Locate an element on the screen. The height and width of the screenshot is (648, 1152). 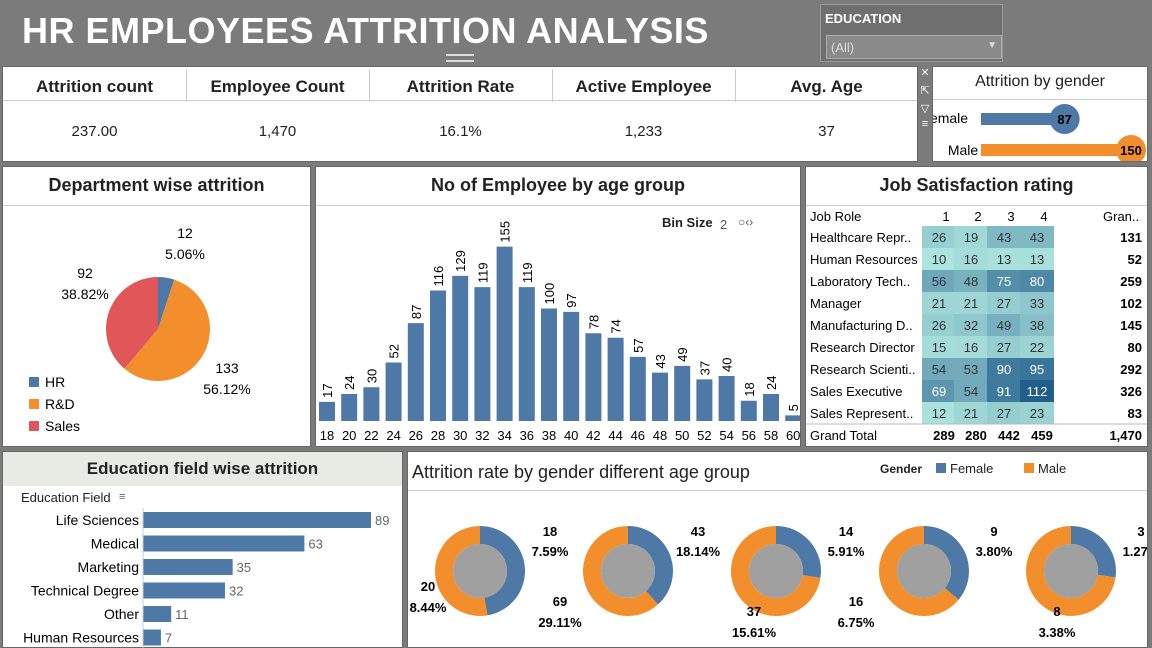
male-bar is located at coordinates (1060, 150).